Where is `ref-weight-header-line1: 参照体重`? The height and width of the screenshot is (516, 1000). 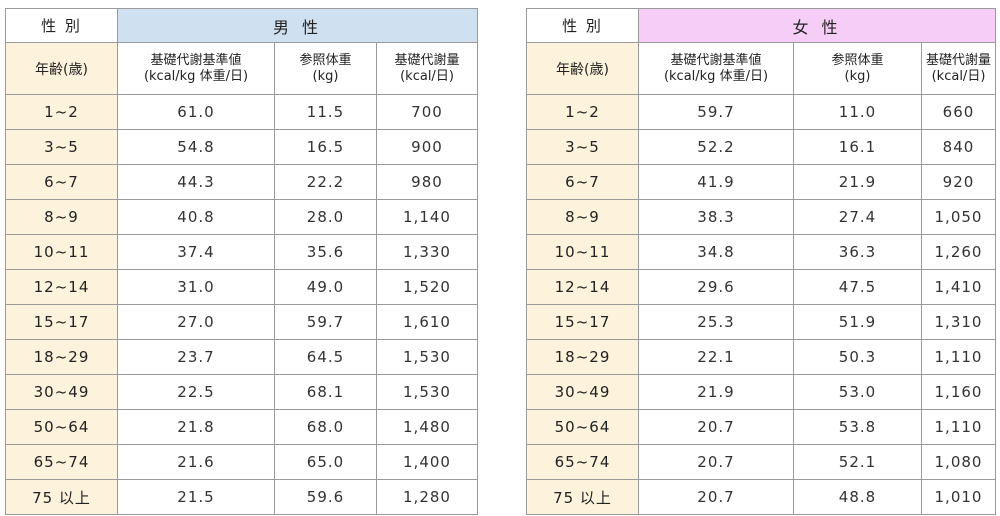
ref-weight-header-line1: 参照体重 is located at coordinates (857, 60).